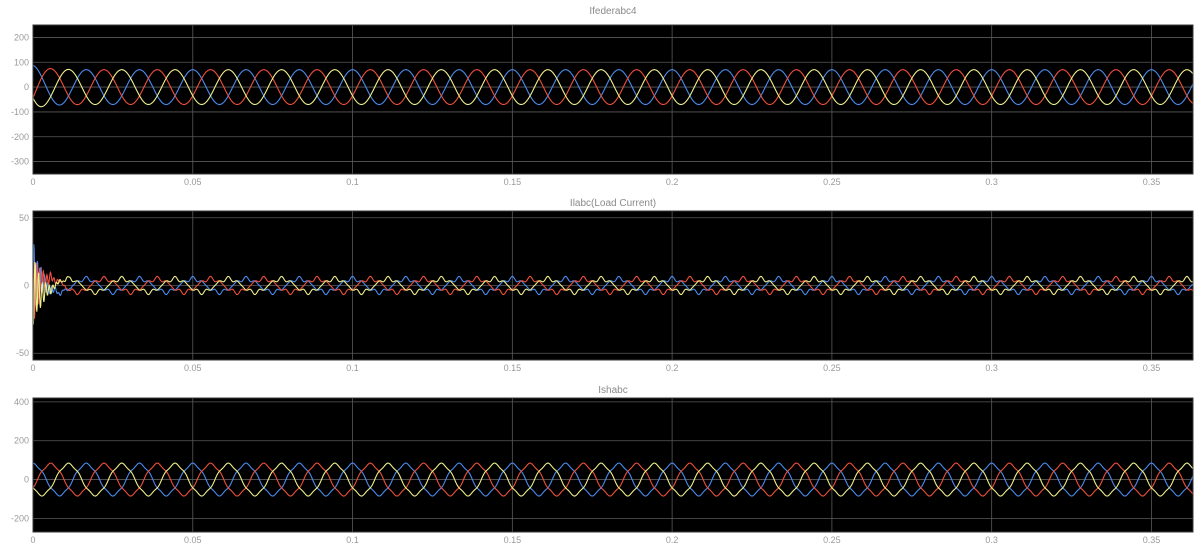 Image resolution: width=1195 pixels, height=545 pixels. What do you see at coordinates (612, 390) in the screenshot?
I see `chart-title: Ishabc` at bounding box center [612, 390].